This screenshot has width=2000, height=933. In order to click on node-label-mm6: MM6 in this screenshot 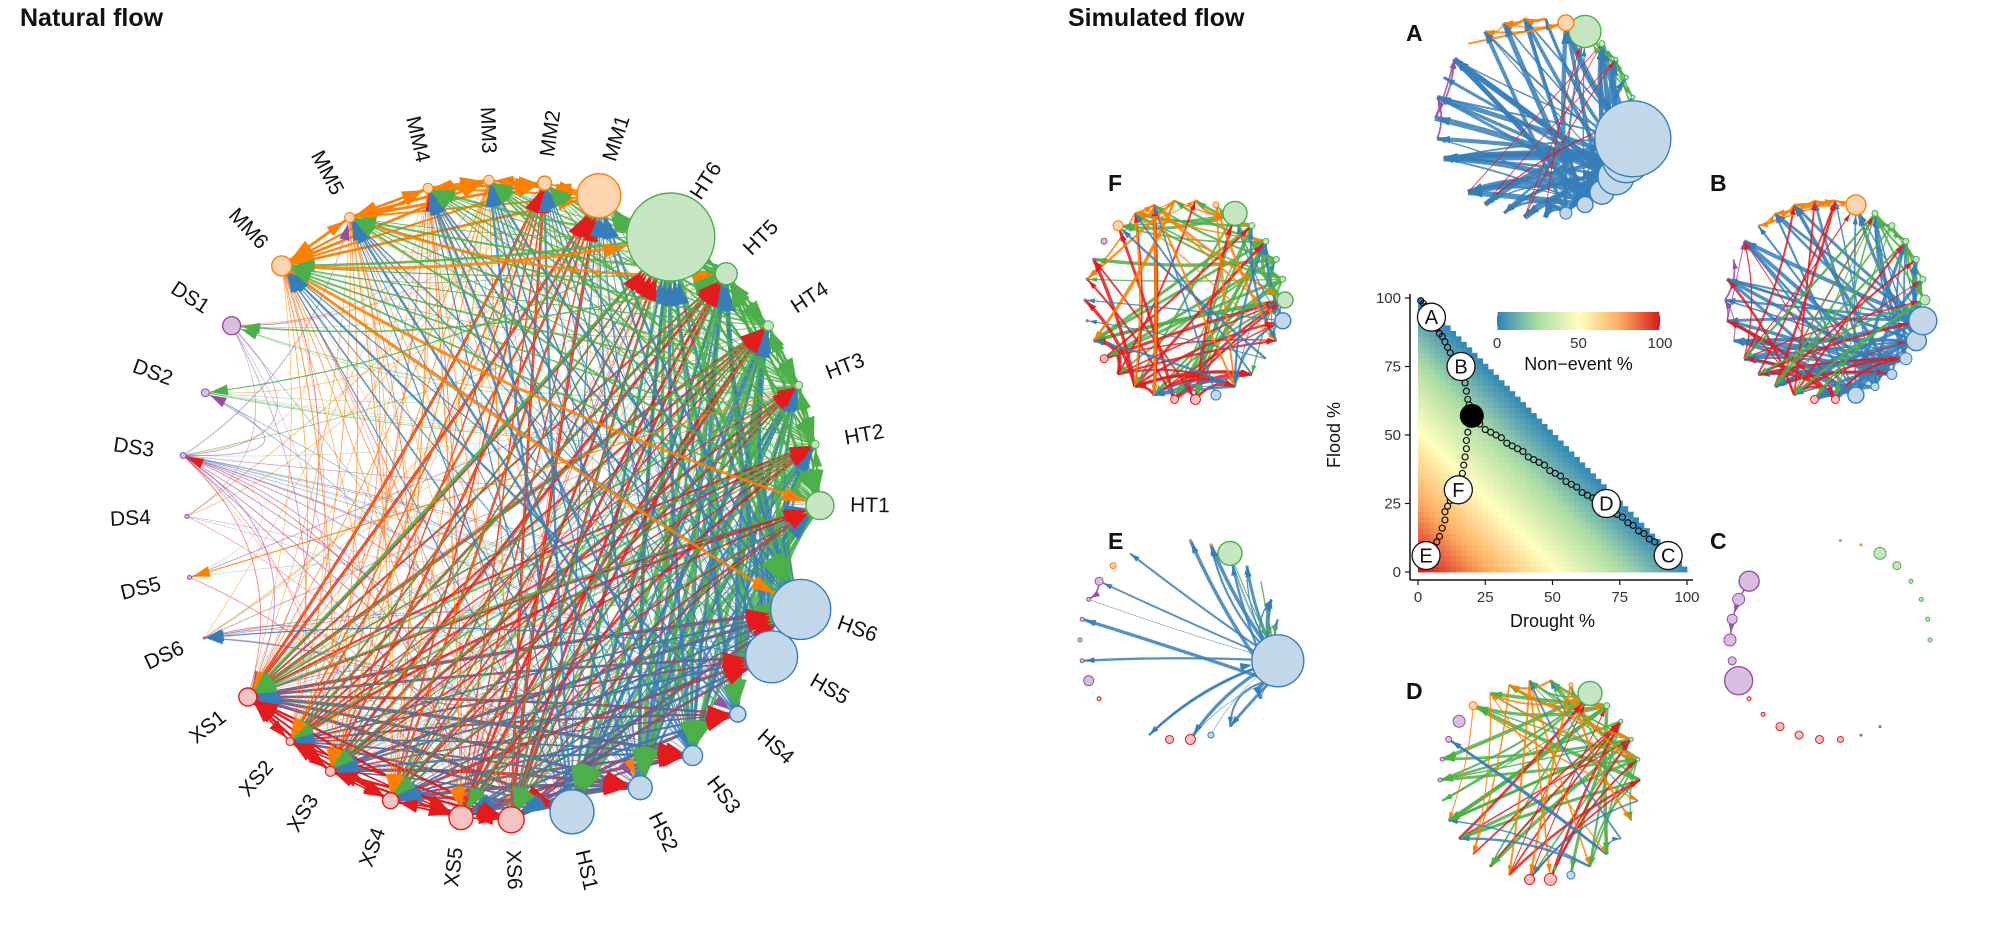, I will do `click(248, 229)`.